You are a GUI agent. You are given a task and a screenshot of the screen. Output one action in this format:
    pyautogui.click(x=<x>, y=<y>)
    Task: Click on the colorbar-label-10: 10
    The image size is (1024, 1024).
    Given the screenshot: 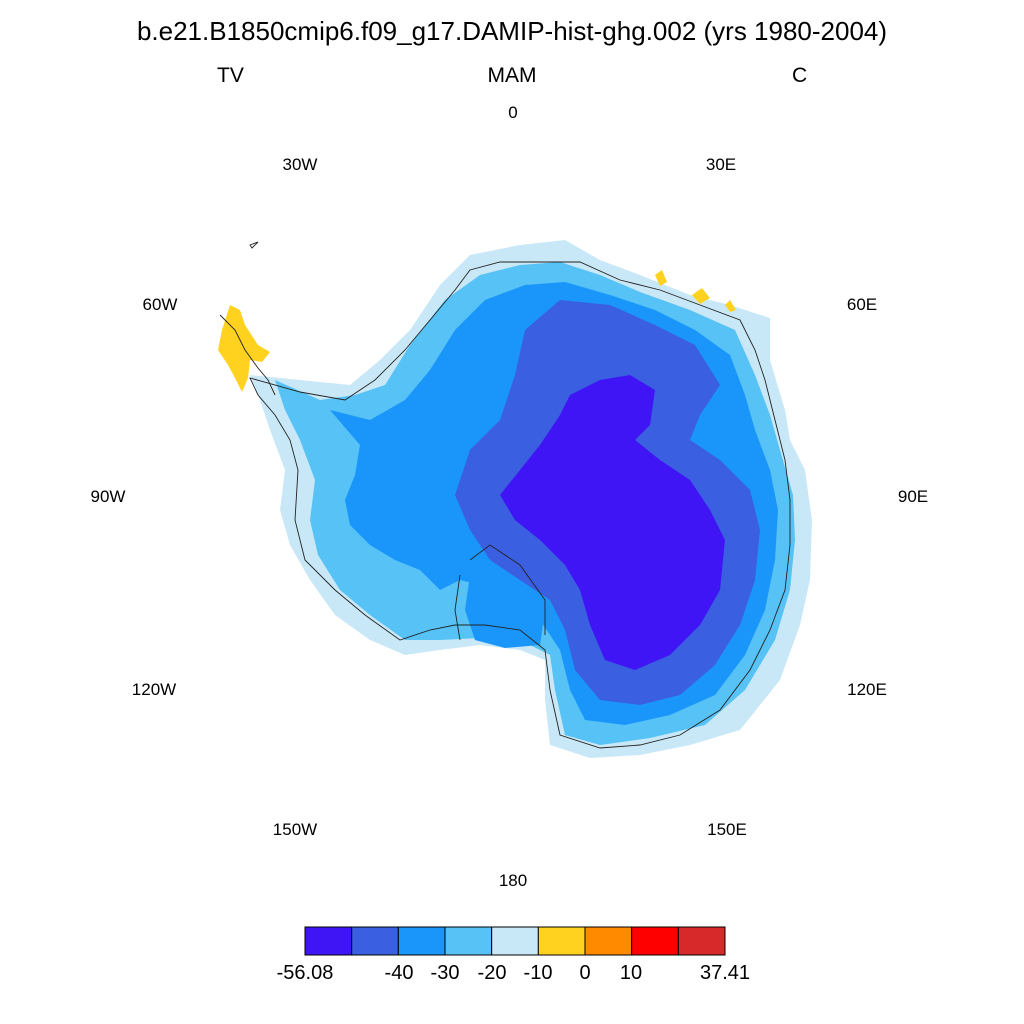 What is the action you would take?
    pyautogui.click(x=631, y=973)
    